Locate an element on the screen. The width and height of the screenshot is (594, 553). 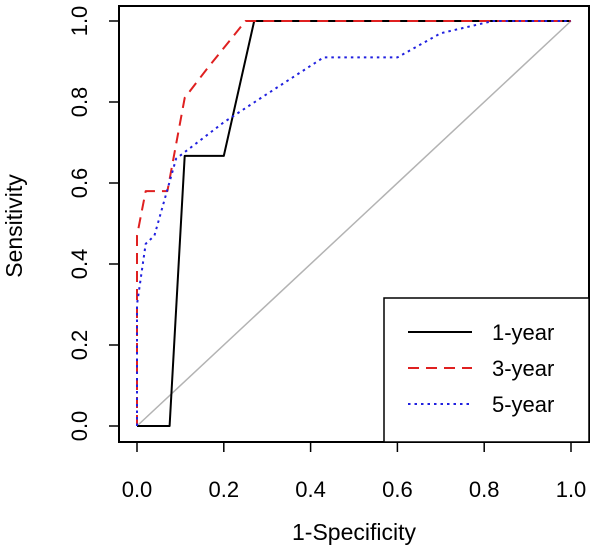
legend-label-5-year: 5-year is located at coordinates (523, 404).